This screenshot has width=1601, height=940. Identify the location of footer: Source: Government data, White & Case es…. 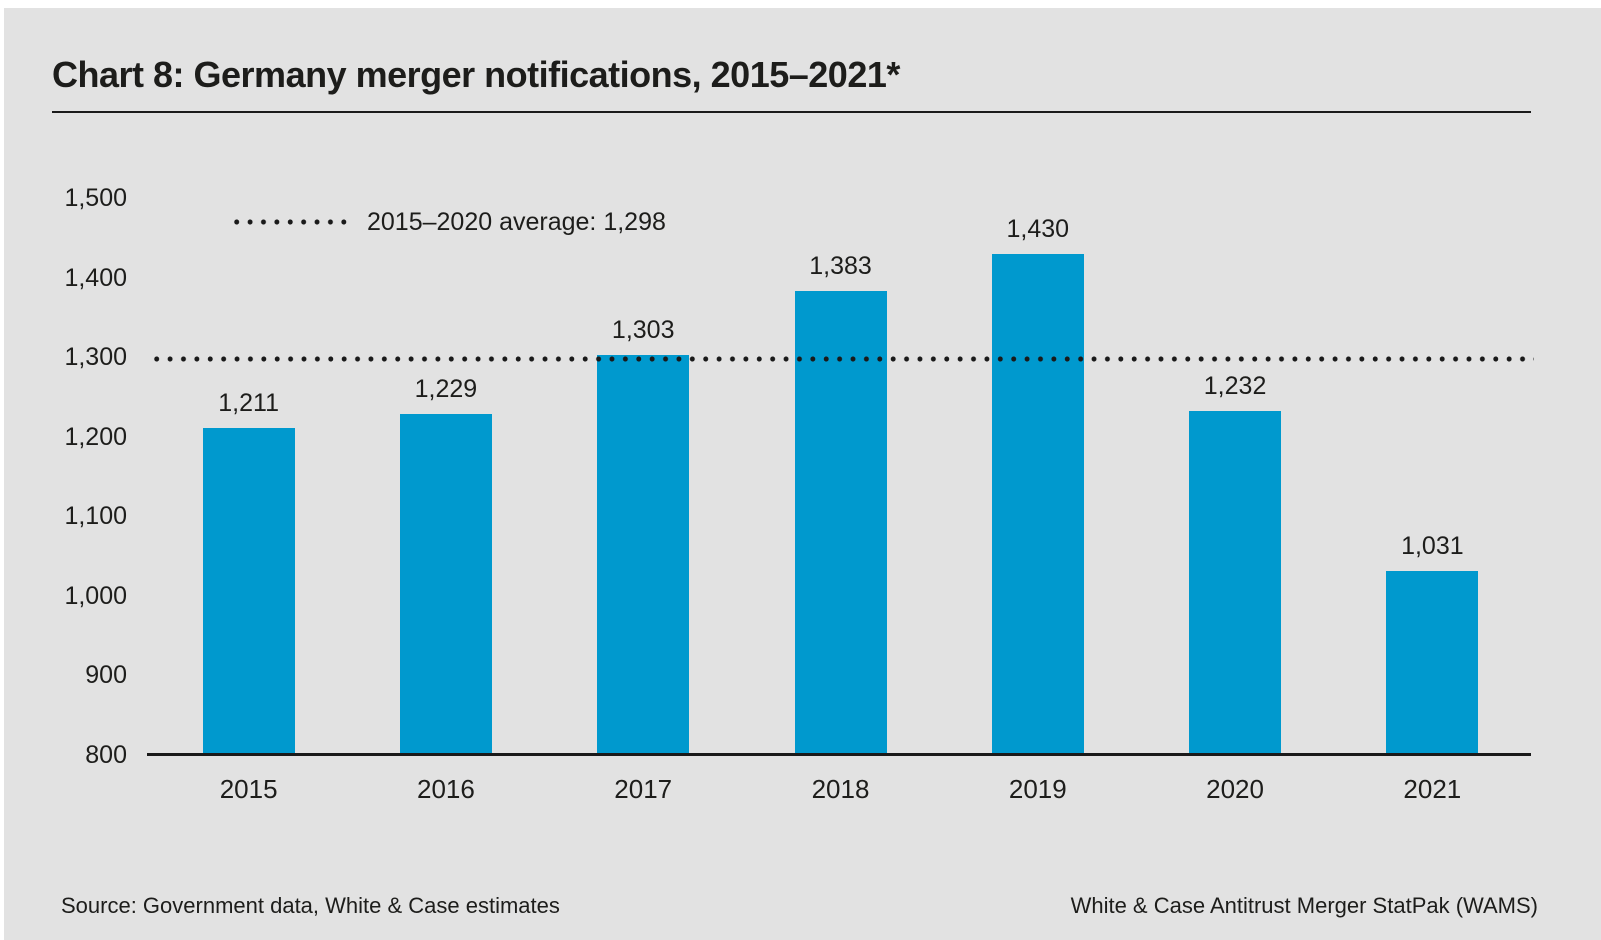
(799, 906).